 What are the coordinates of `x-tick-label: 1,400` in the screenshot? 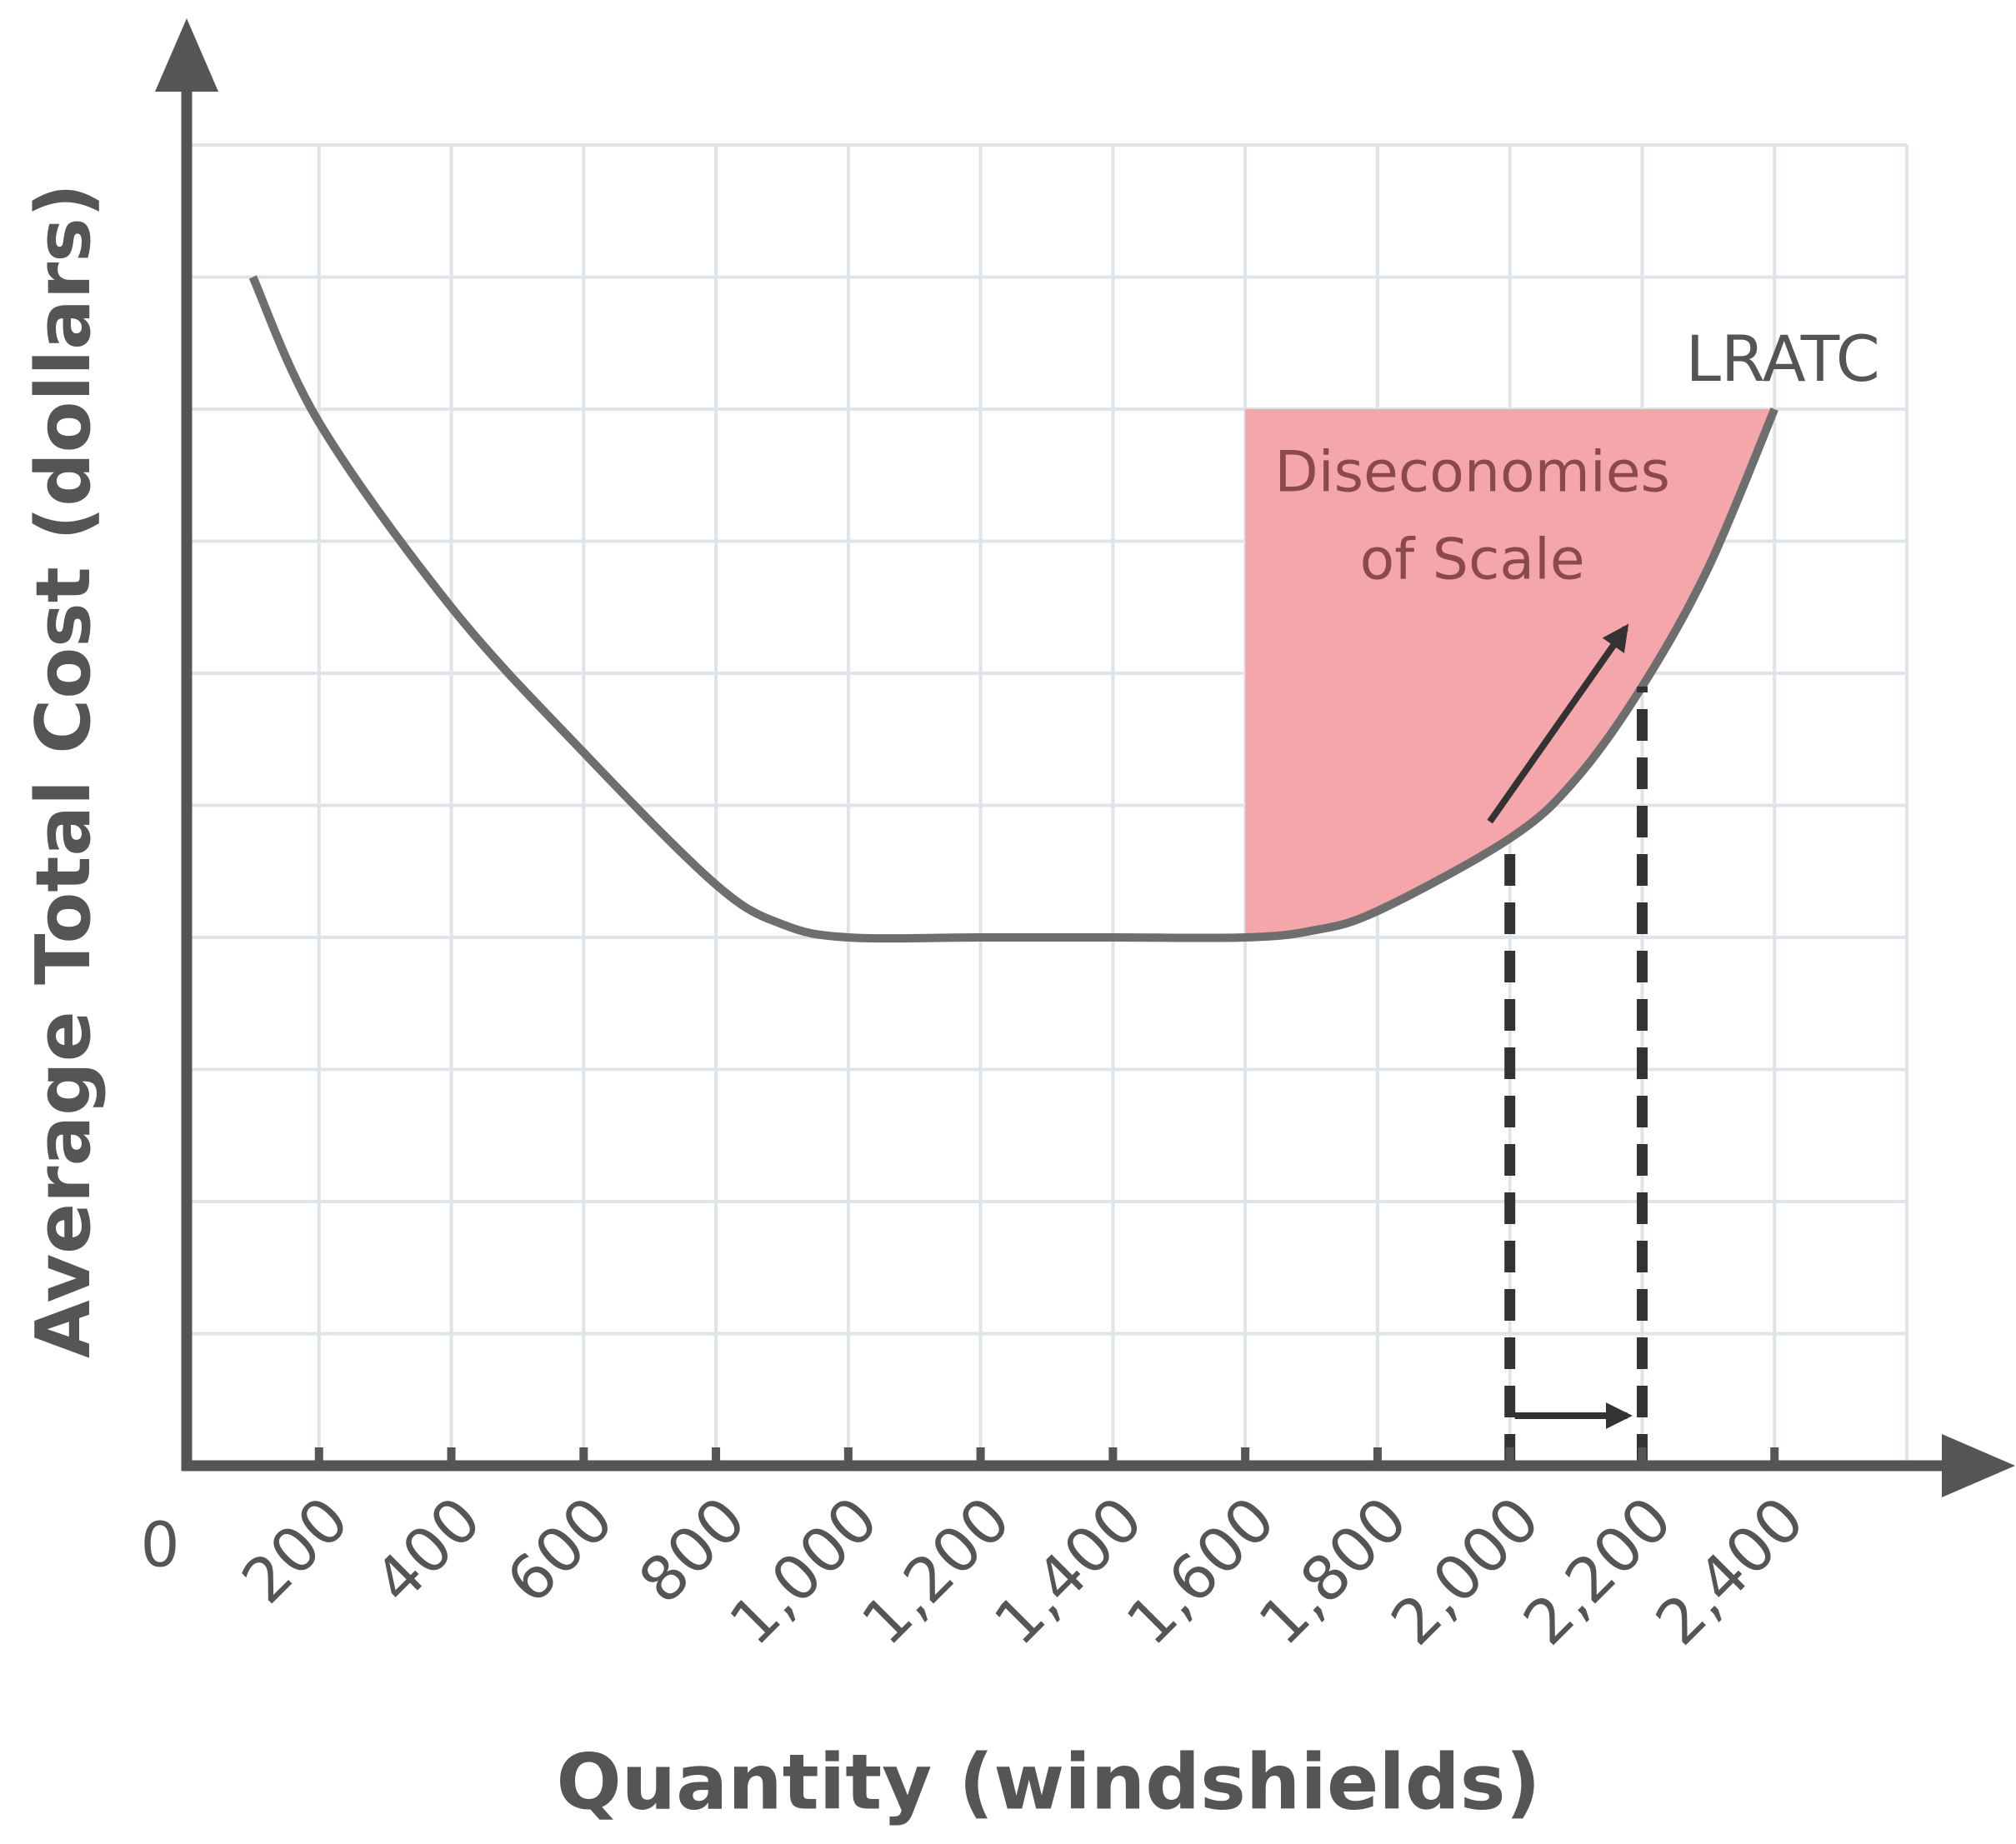 It's located at (1069, 1571).